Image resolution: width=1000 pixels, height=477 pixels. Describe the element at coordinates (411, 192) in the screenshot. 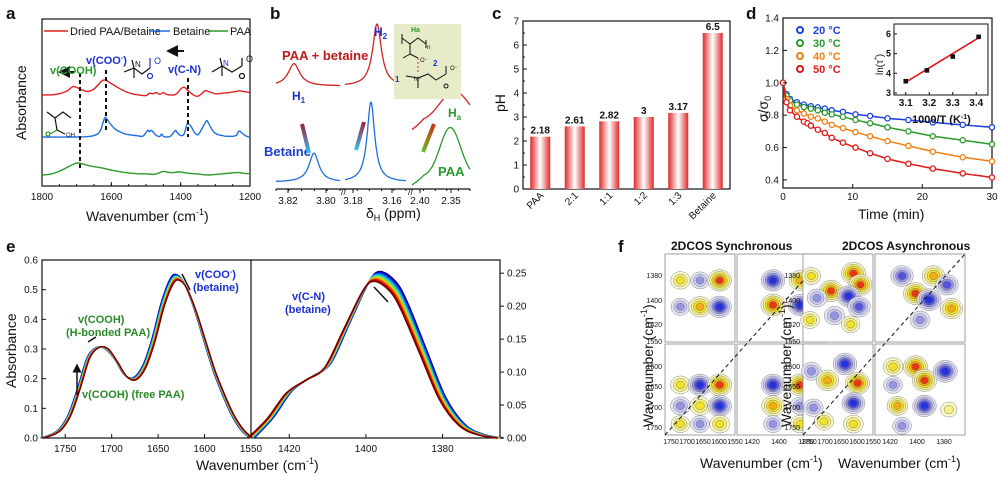

I see `axis-break-2: //` at that location.